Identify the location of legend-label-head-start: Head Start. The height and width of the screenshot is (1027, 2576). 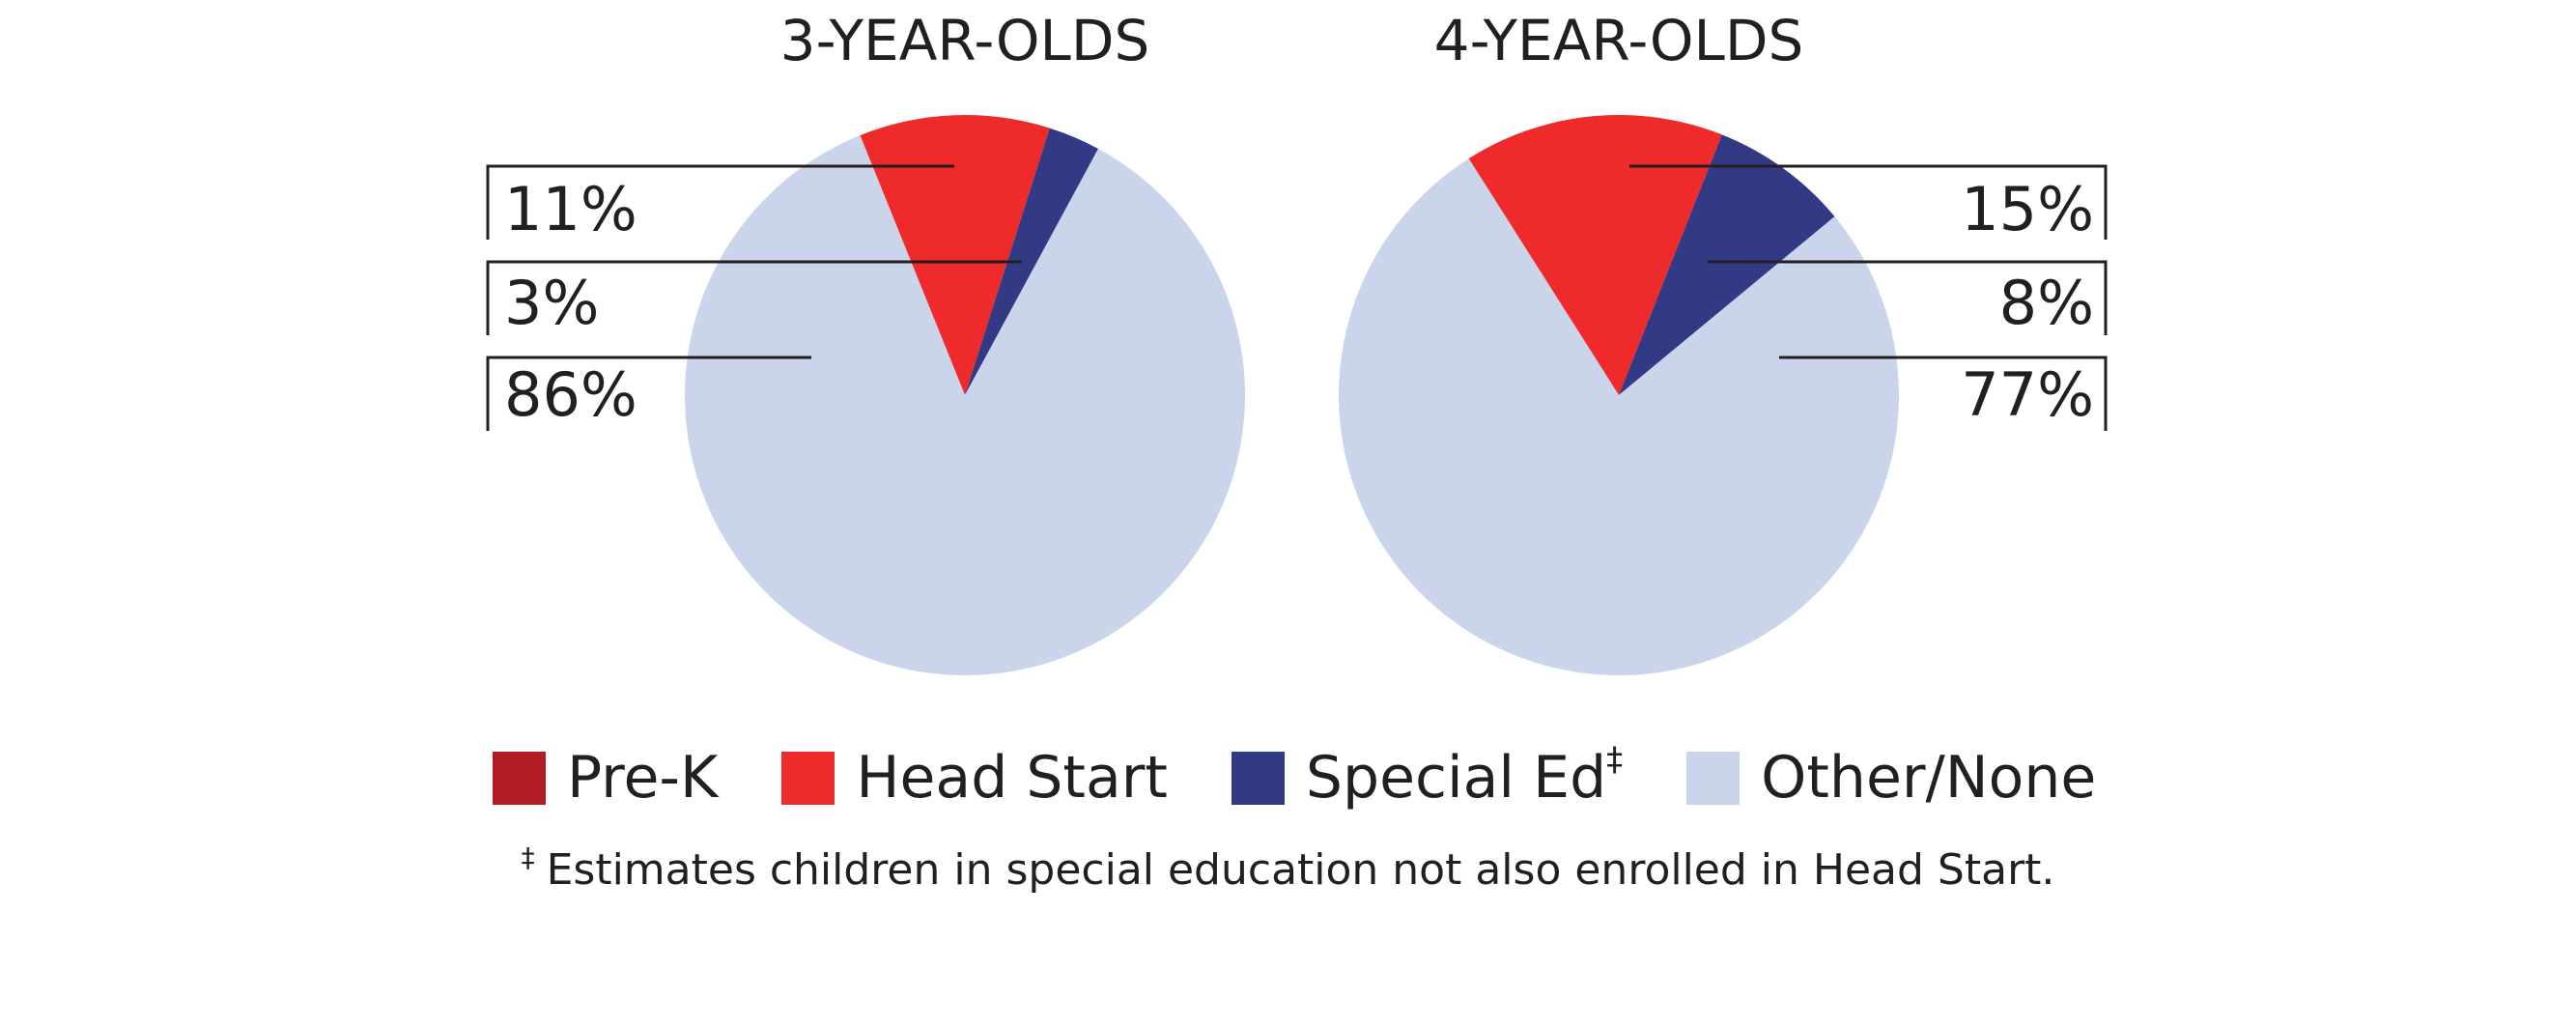
(1012, 778).